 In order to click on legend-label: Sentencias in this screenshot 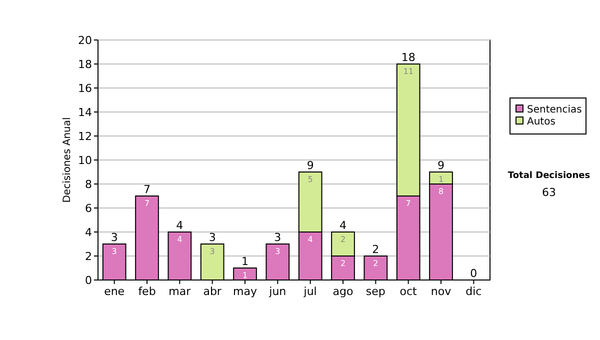, I will do `click(554, 110)`.